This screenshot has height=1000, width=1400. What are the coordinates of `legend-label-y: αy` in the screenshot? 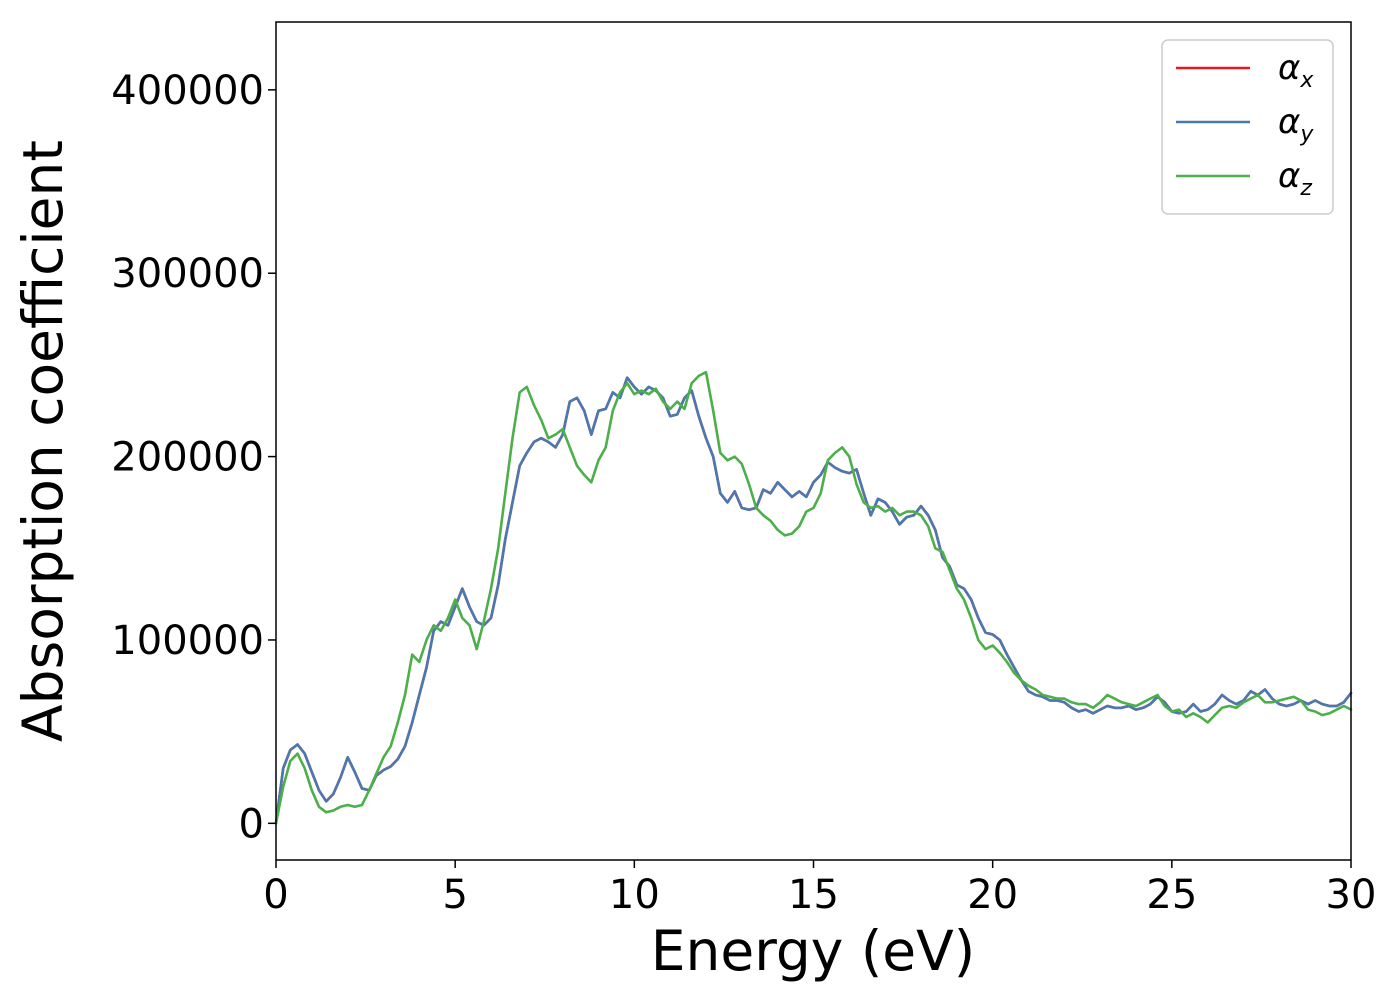 It's located at (1296, 124).